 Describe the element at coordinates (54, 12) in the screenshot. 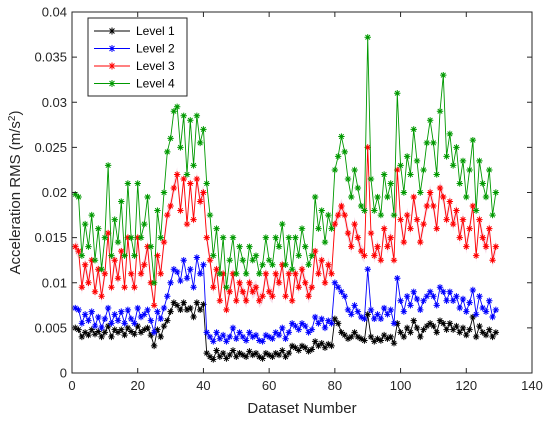

I see `y-tick-label: 0.04` at that location.